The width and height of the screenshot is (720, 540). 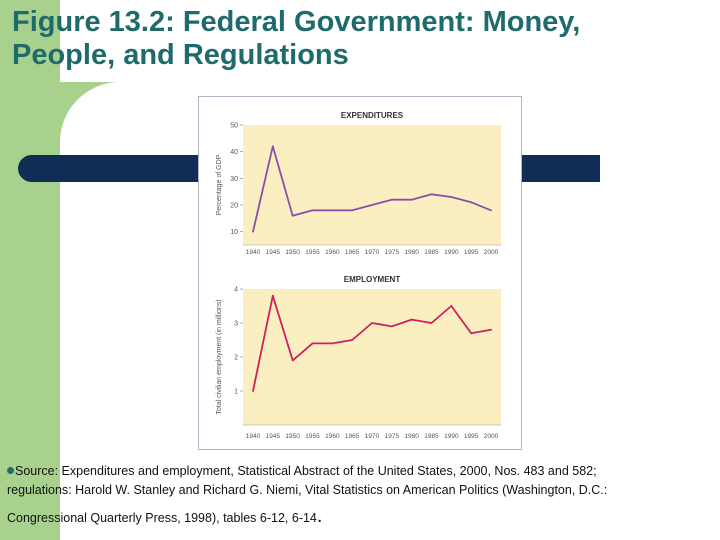 What do you see at coordinates (30, 41) in the screenshot?
I see `title-accent-band` at bounding box center [30, 41].